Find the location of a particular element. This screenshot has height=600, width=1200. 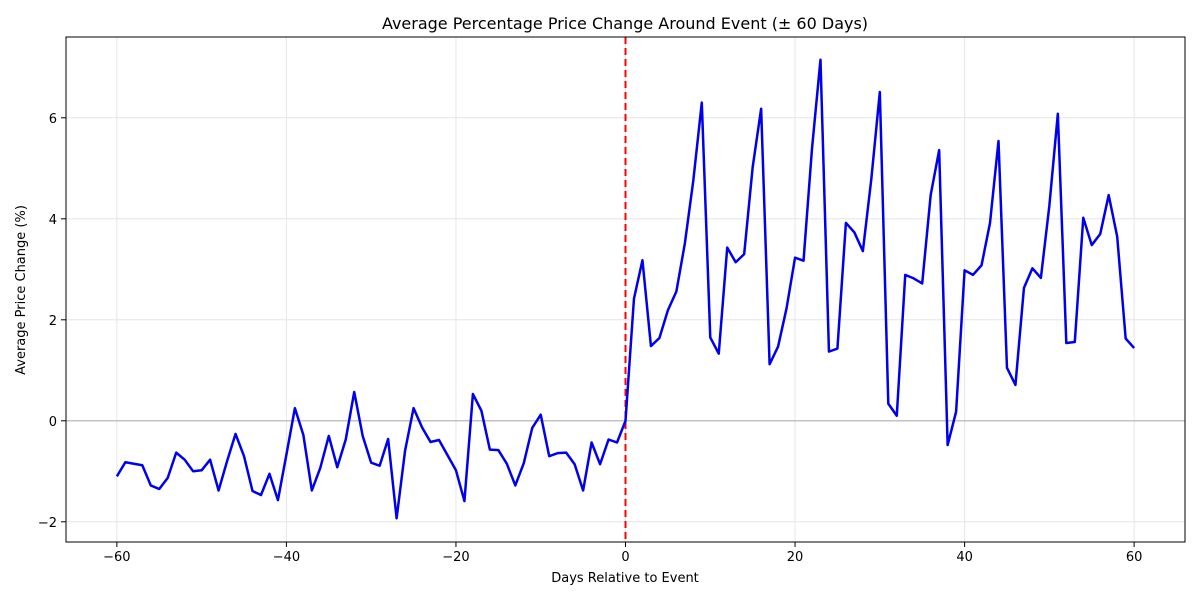

x-tick-label: 40 is located at coordinates (964, 557).